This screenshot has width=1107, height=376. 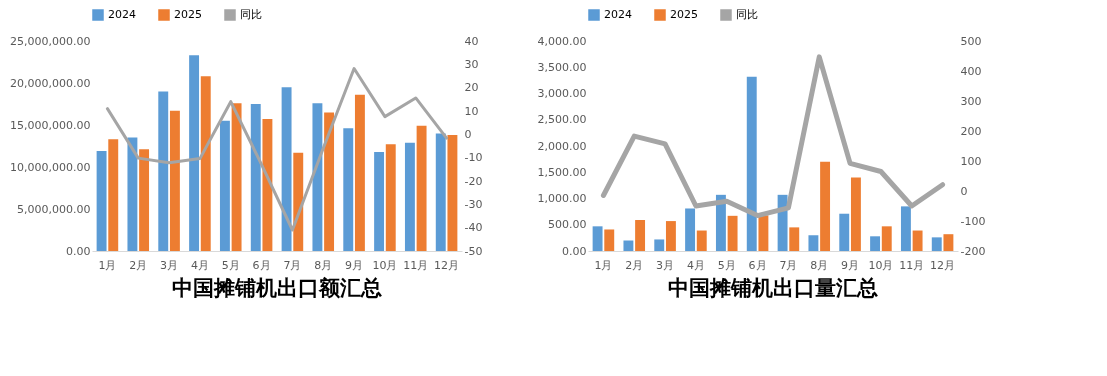 What do you see at coordinates (562, 93) in the screenshot?
I see `y-tick-label: 3,000.00` at bounding box center [562, 93].